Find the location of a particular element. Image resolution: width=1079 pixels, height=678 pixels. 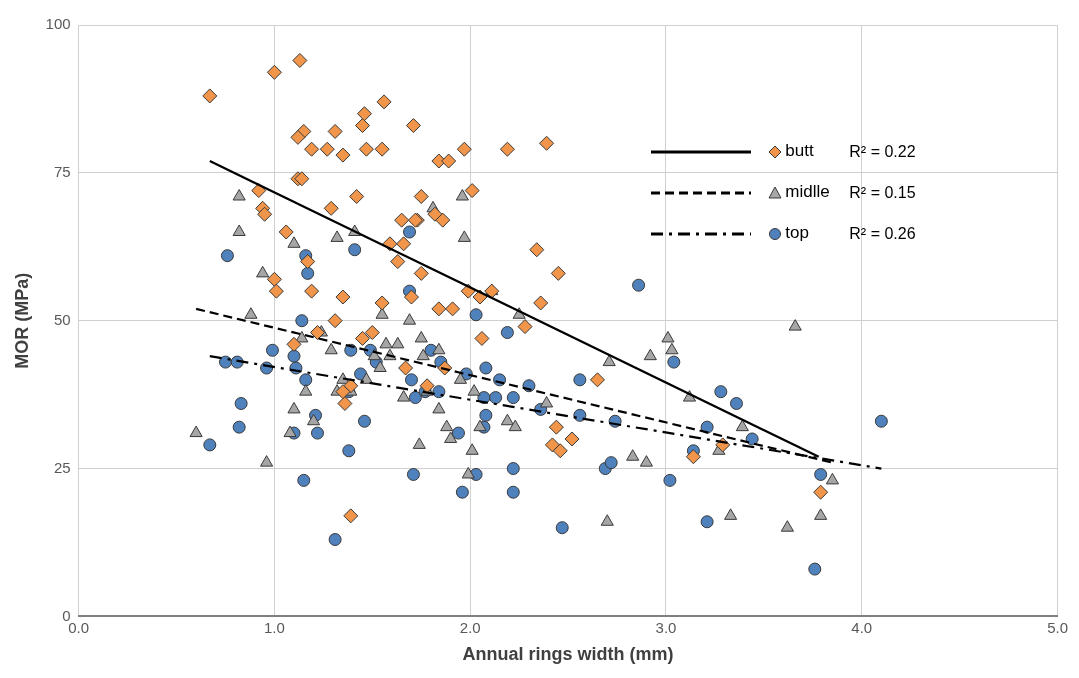

y-tick-label: 100 is located at coordinates (58, 24).